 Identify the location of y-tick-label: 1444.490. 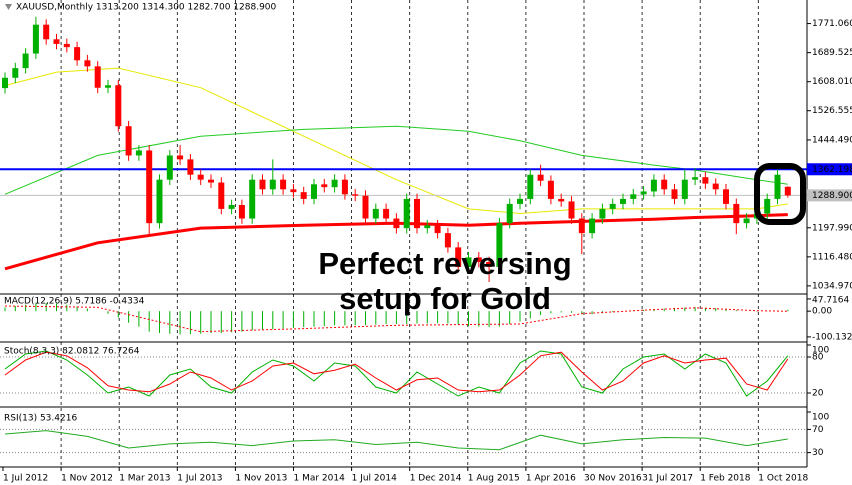
(832, 140).